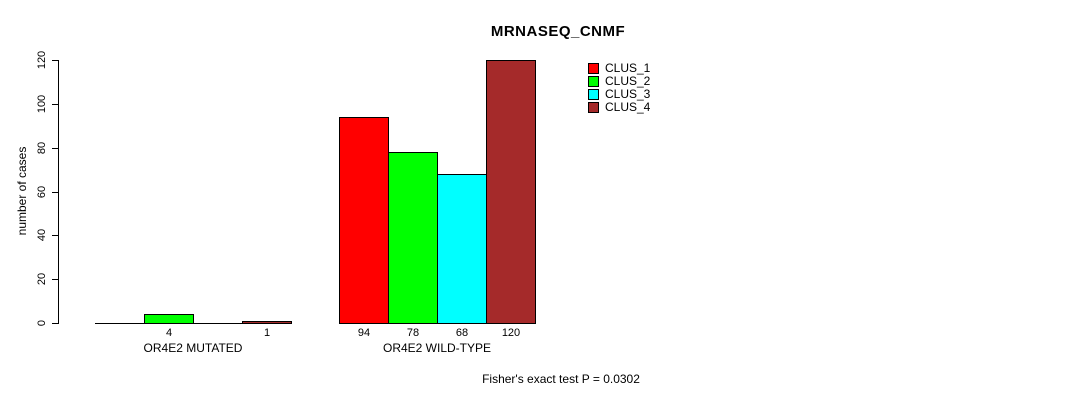 Image resolution: width=1090 pixels, height=400 pixels. I want to click on chart-title: MRNASEQ_CNMF, so click(558, 31).